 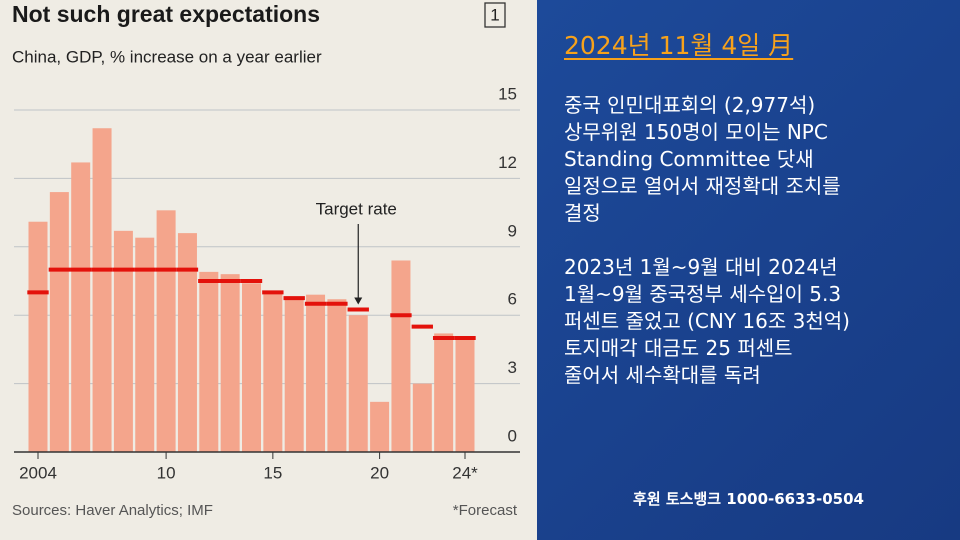 I want to click on text-line: 일정으로 열어서 재정확대 조치를, so click(x=702, y=186).